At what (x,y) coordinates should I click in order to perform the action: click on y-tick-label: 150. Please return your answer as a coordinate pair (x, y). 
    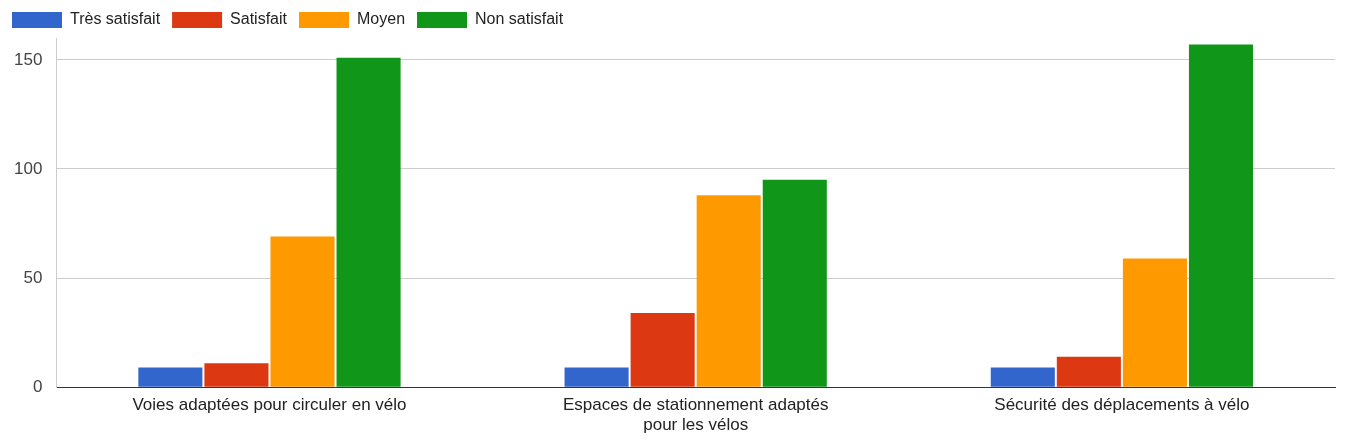
    Looking at the image, I should click on (28, 59).